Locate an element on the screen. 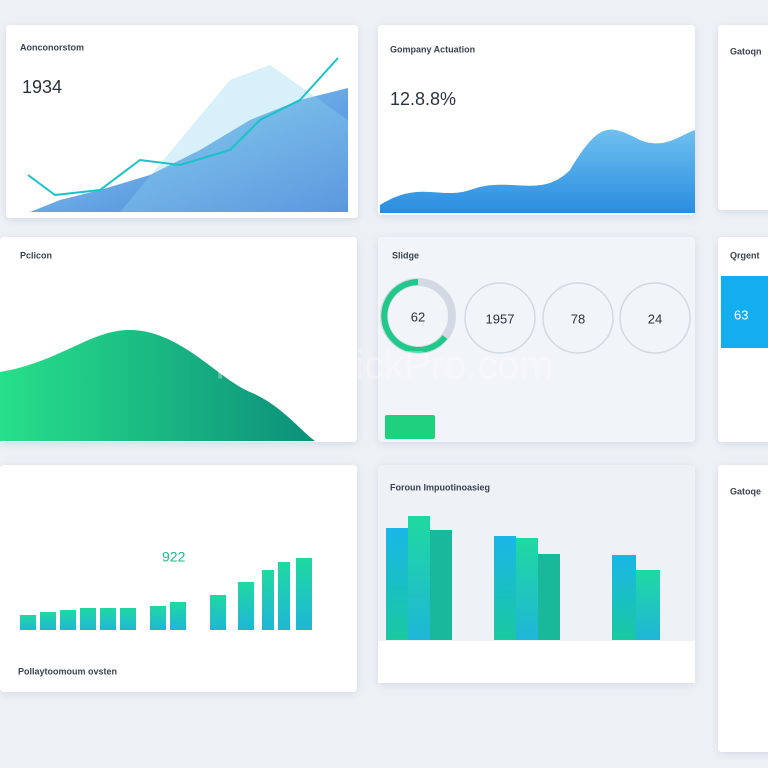  line is located at coordinates (183, 127).